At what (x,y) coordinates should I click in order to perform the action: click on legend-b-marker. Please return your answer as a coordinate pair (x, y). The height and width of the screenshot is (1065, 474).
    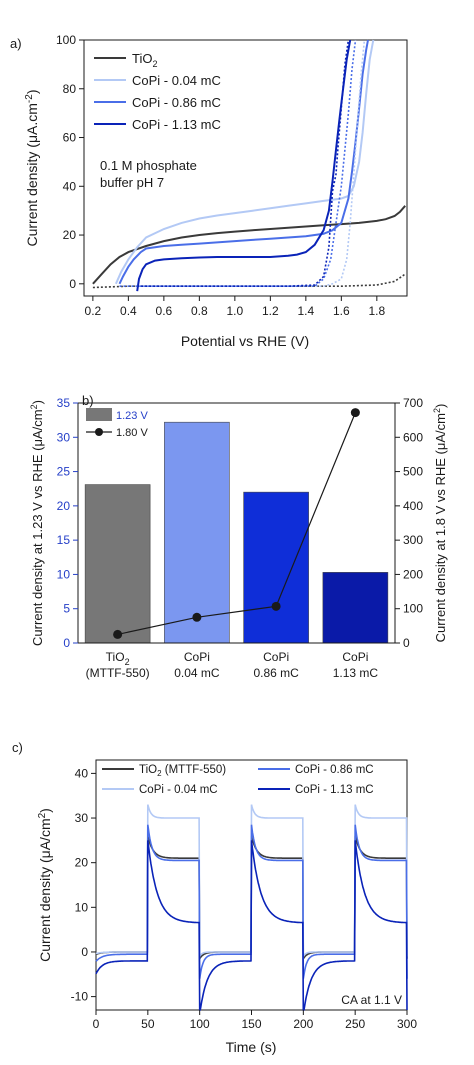
    Looking at the image, I should click on (99, 432).